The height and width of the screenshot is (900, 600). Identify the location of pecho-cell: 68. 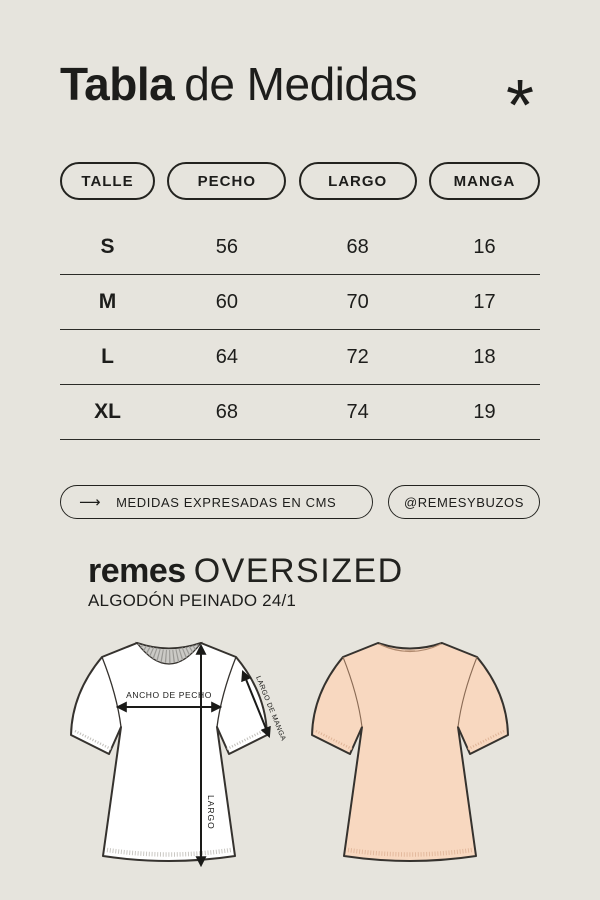
(226, 411).